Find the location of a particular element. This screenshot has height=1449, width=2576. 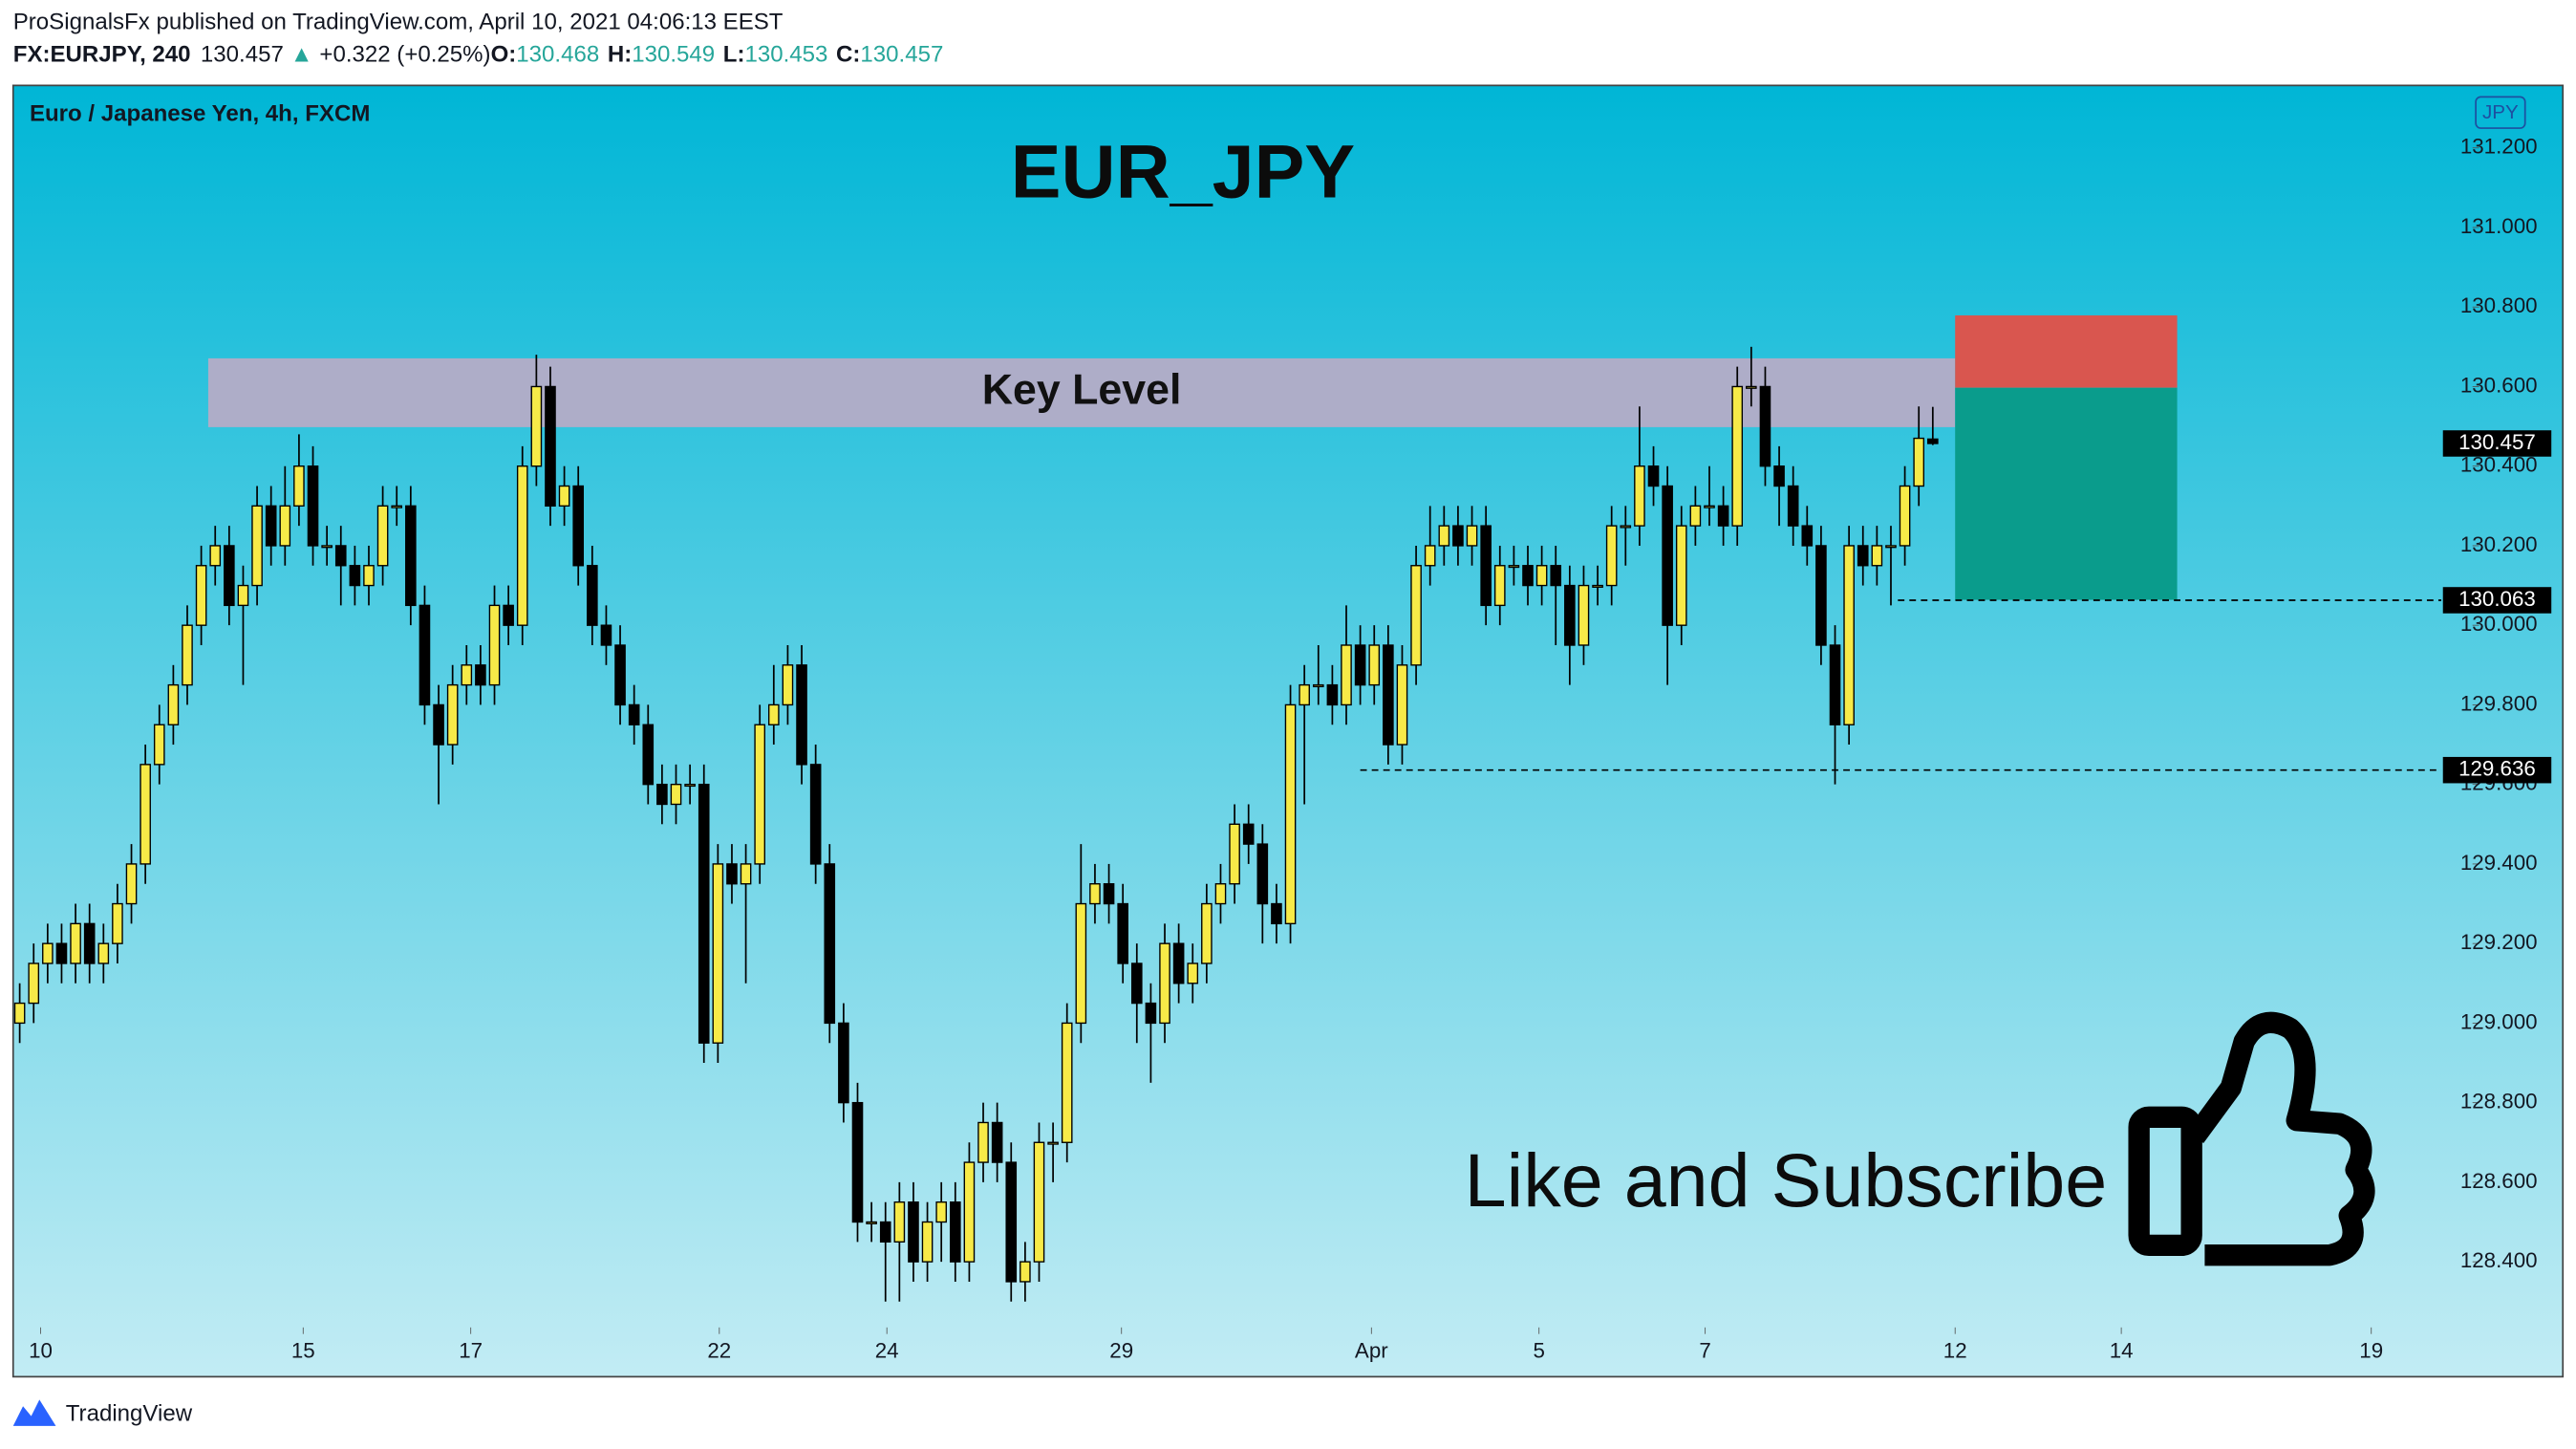

last-price-tag is located at coordinates (2497, 443).